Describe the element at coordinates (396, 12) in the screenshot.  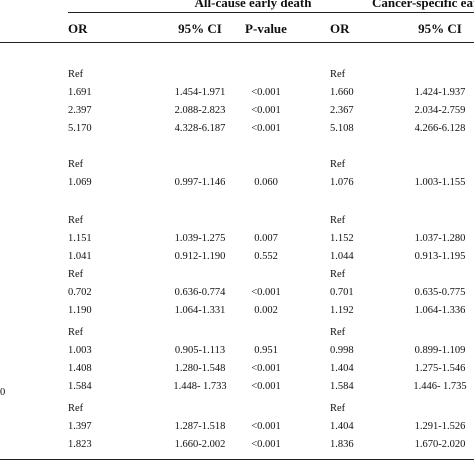
I see `group-underline-cancer-specific` at that location.